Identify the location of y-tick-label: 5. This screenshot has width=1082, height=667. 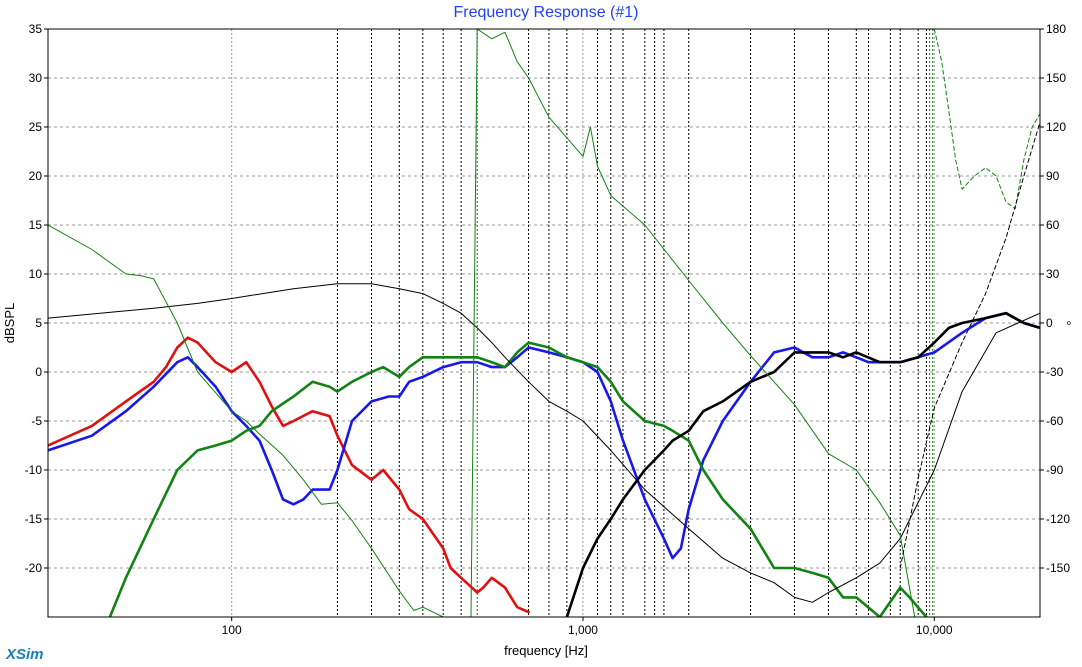
(38, 323).